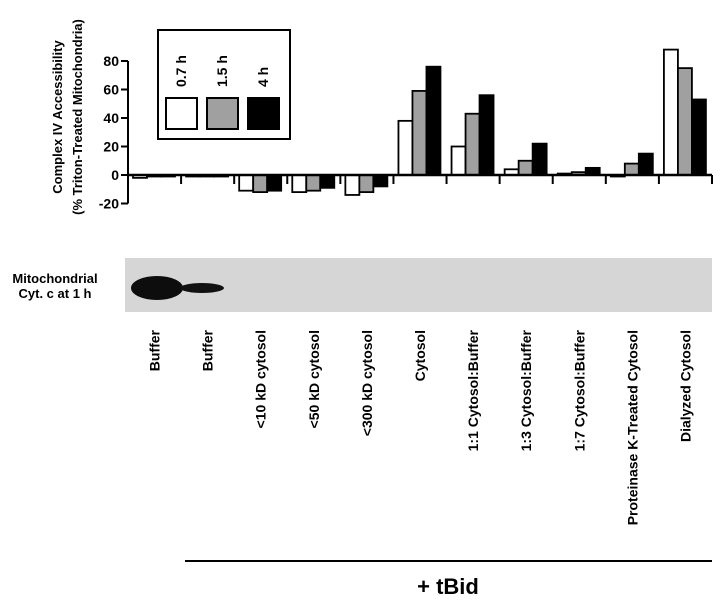  I want to click on y-tick-label: 20, so click(111, 147).